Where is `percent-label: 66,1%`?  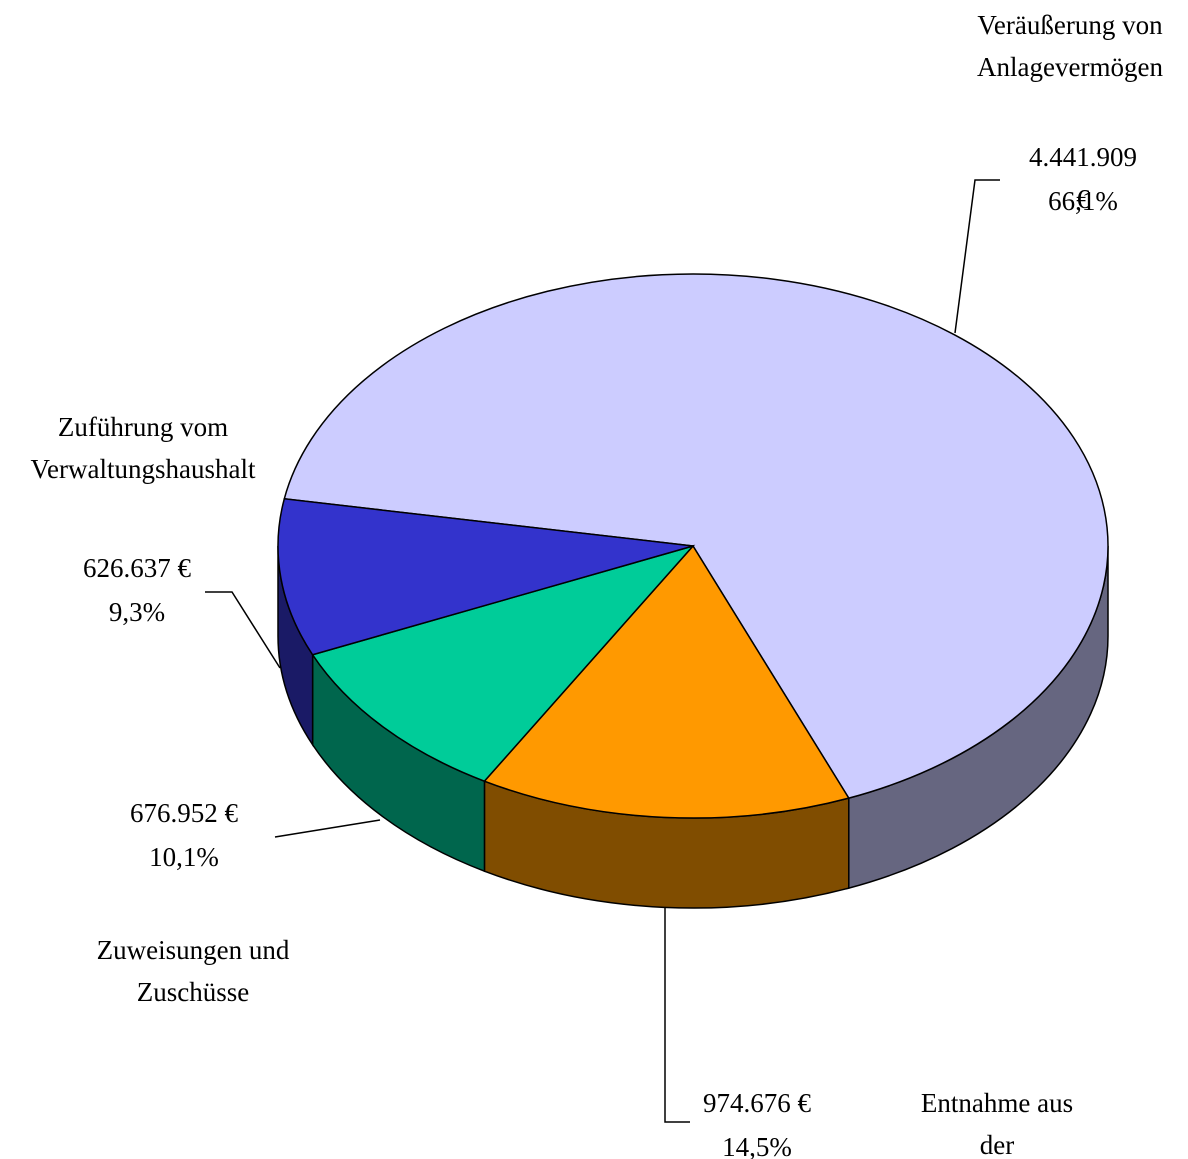 percent-label: 66,1% is located at coordinates (1083, 201).